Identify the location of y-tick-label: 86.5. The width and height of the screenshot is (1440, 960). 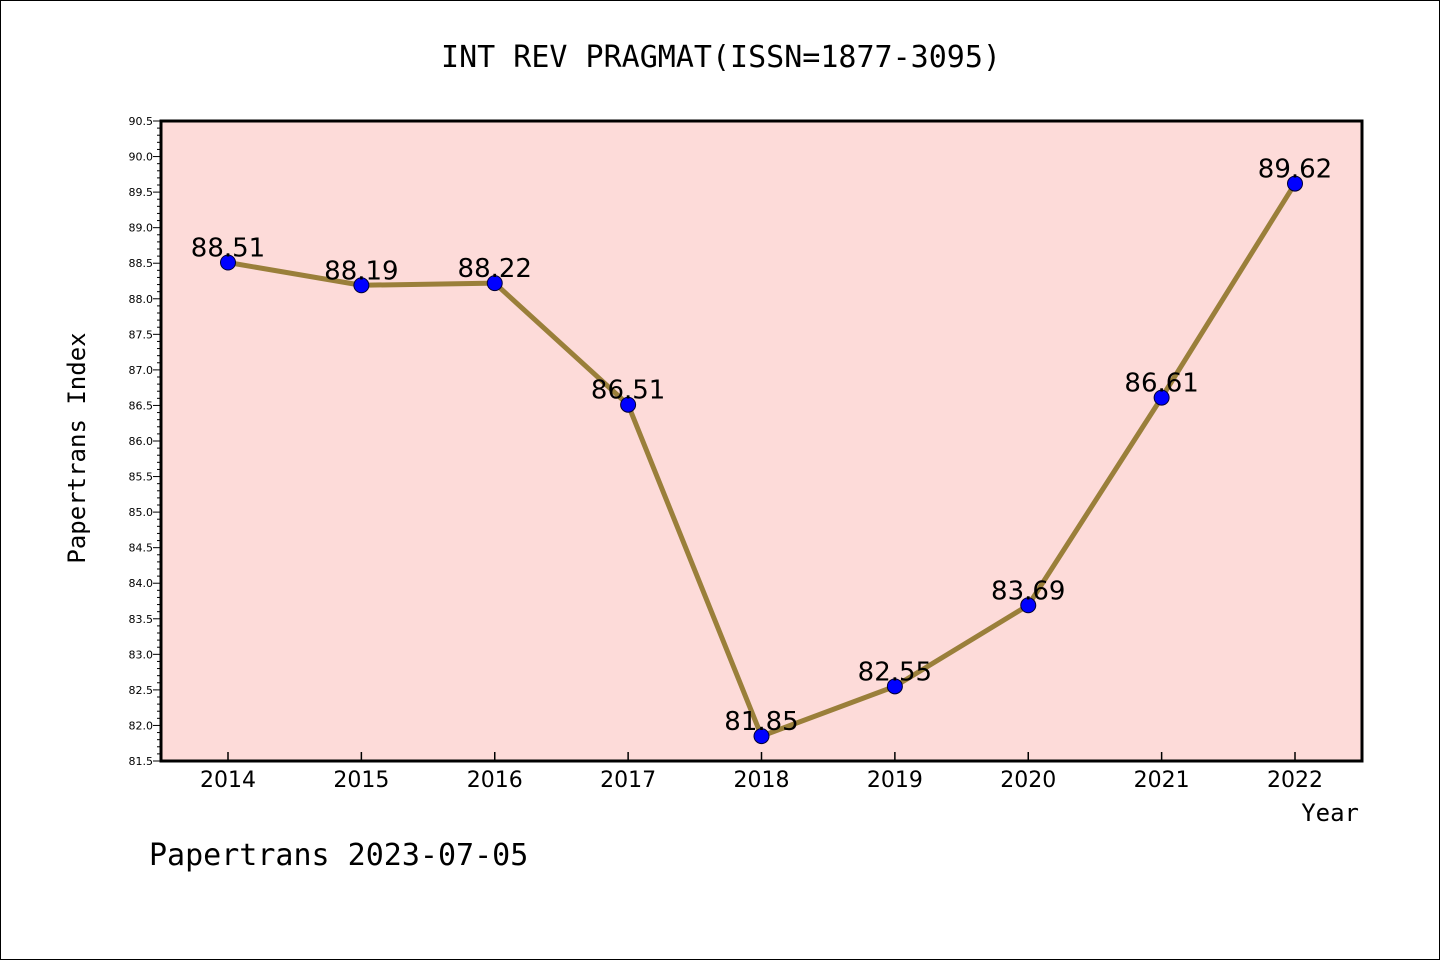
(141, 405).